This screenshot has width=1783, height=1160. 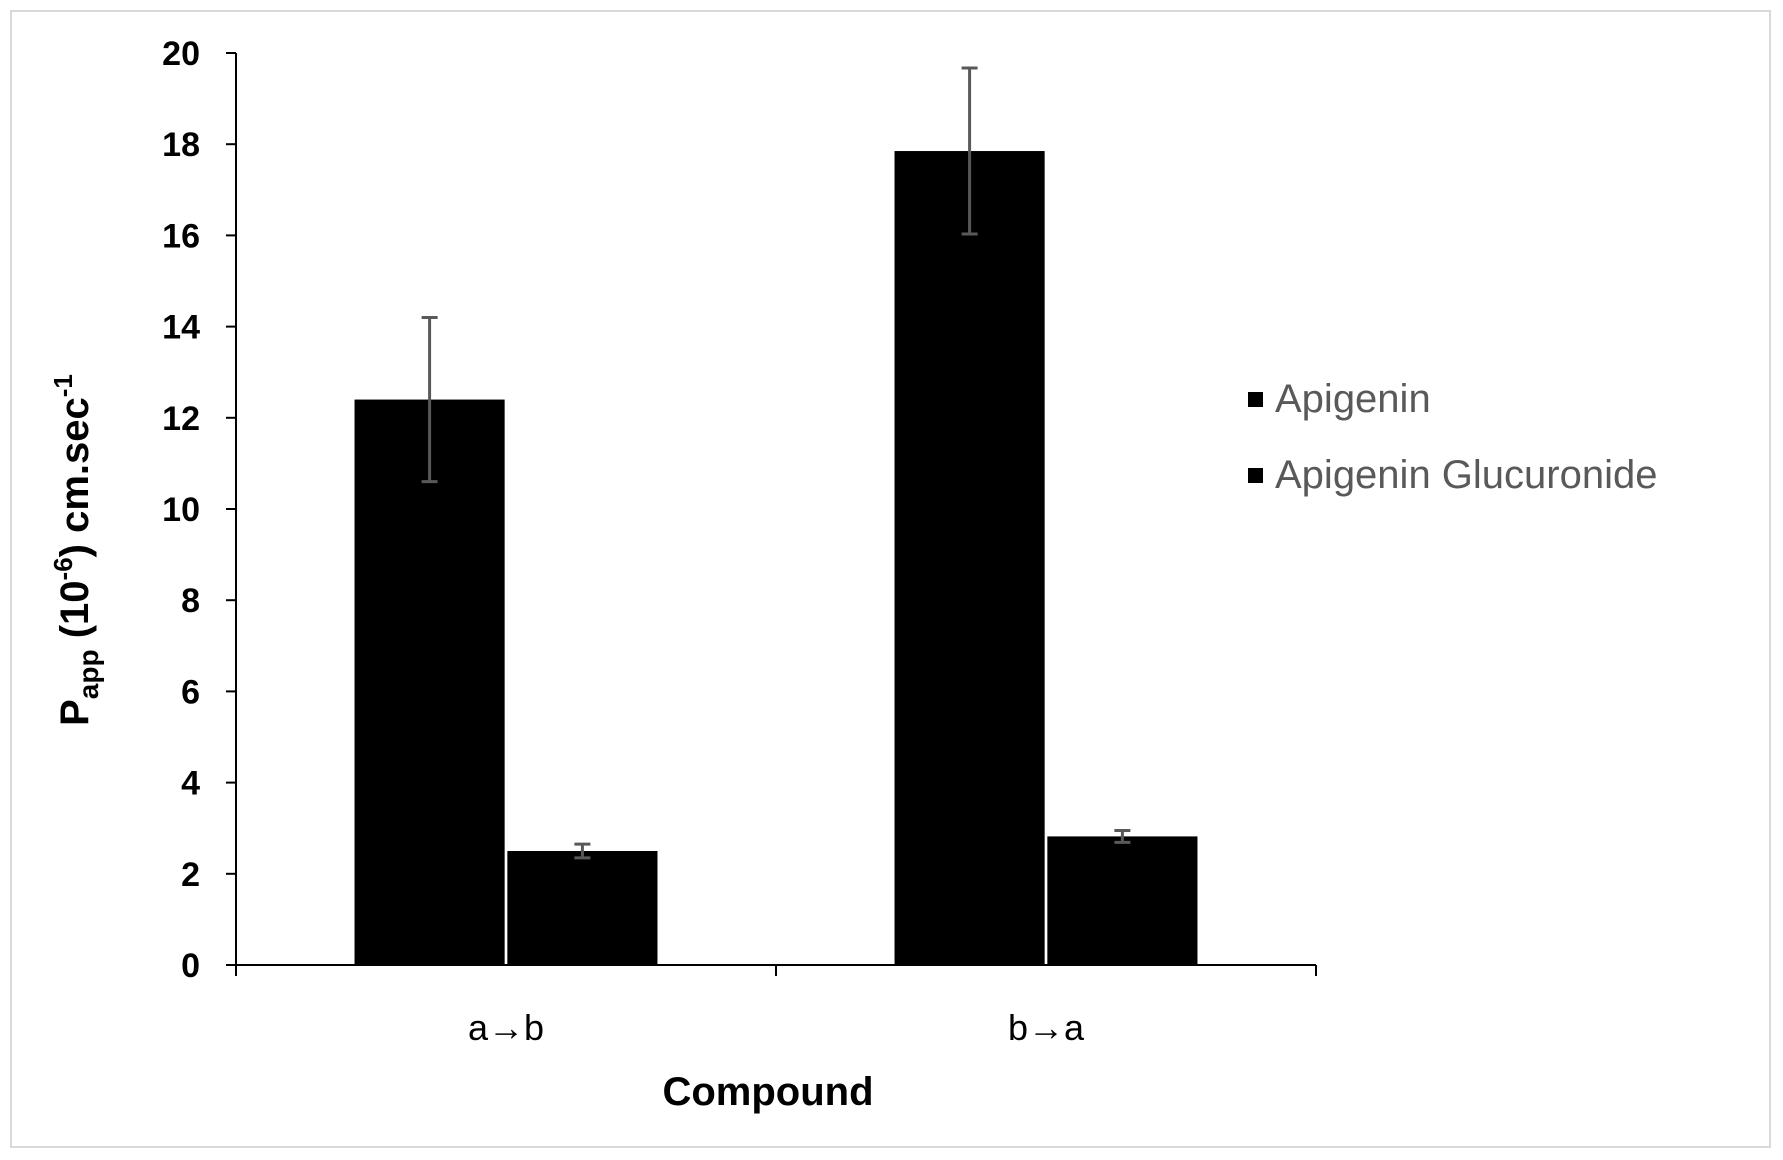 I want to click on y-axis-title-subscript: app, so click(x=88, y=674).